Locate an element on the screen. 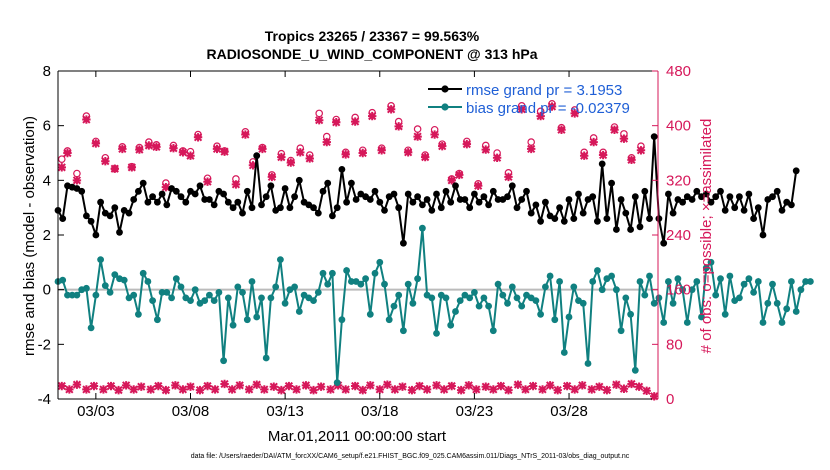 The height and width of the screenshot is (470, 830). y-right-tick-label: 0 is located at coordinates (670, 399).